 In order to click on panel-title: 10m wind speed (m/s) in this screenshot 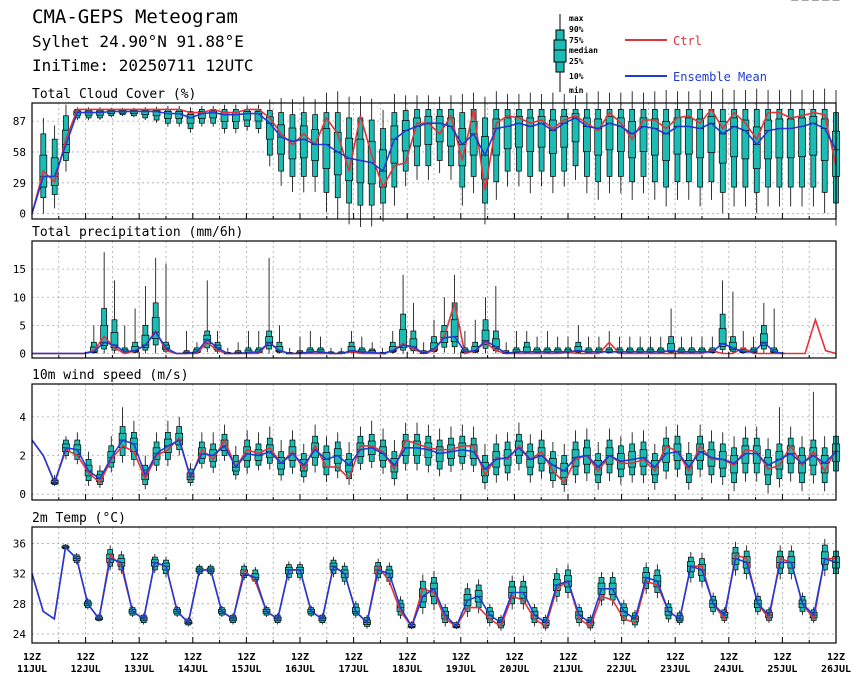, I will do `click(110, 375)`.